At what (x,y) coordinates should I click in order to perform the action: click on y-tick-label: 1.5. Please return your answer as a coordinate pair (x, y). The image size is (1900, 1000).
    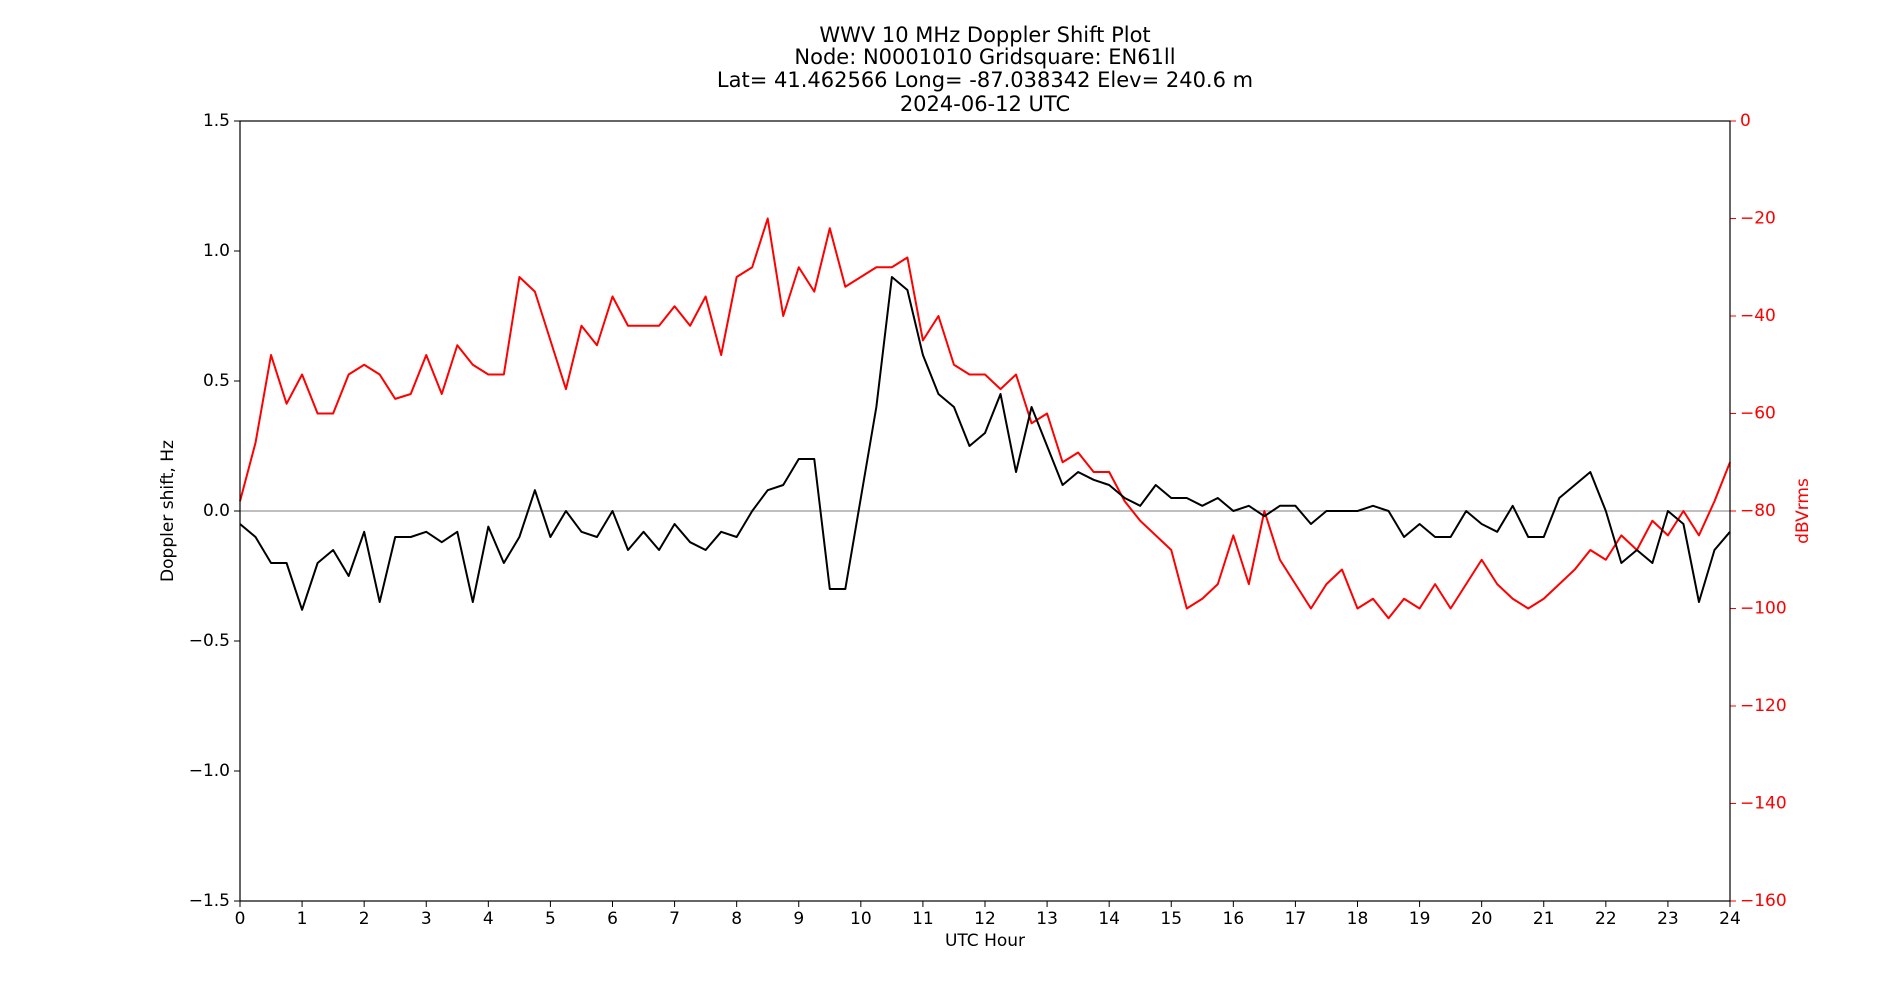
    Looking at the image, I should click on (216, 121).